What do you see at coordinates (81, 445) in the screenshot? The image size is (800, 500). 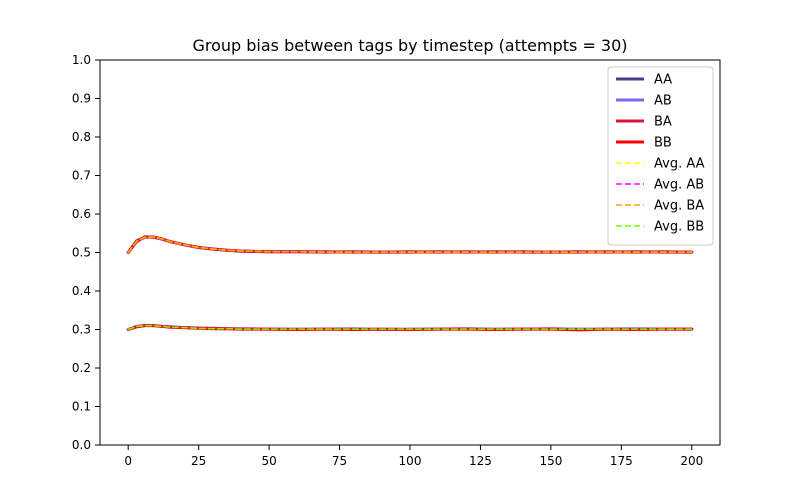 I see `y-tick-label: 0.0` at bounding box center [81, 445].